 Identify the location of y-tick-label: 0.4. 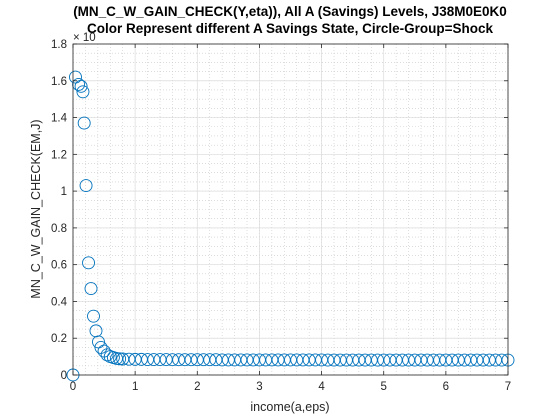
(59, 302).